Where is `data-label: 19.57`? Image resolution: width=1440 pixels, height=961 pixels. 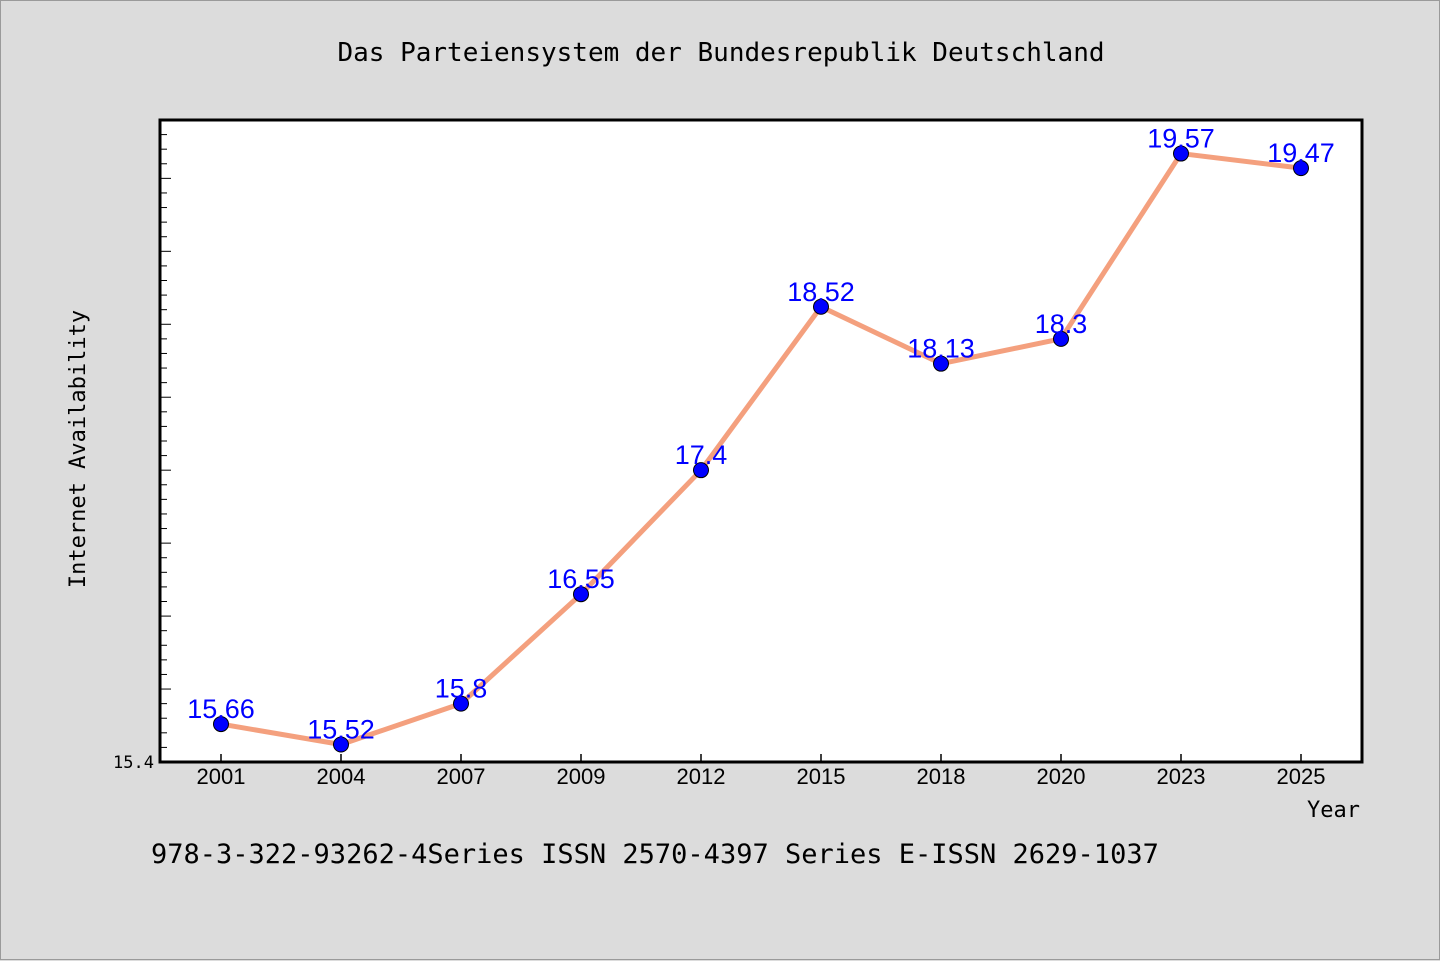 data-label: 19.57 is located at coordinates (1181, 139).